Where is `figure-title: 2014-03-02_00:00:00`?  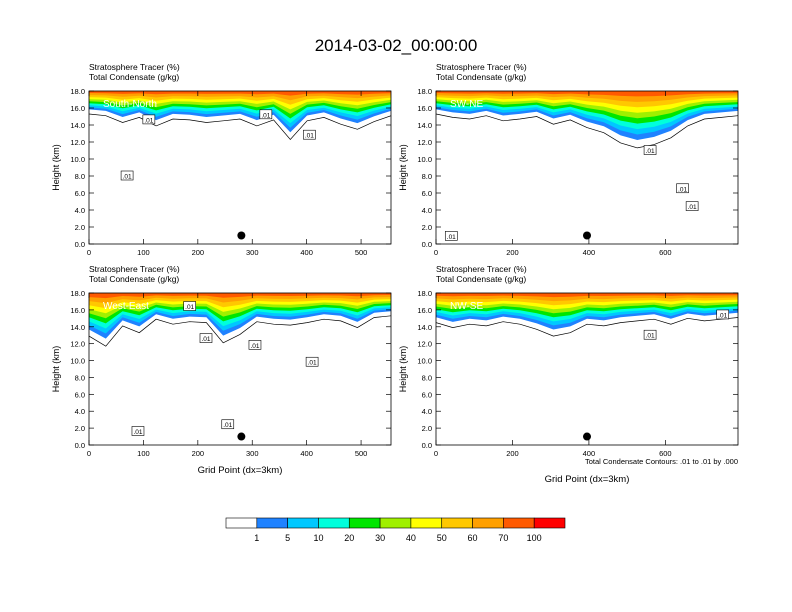
figure-title: 2014-03-02_00:00:00 is located at coordinates (396, 45).